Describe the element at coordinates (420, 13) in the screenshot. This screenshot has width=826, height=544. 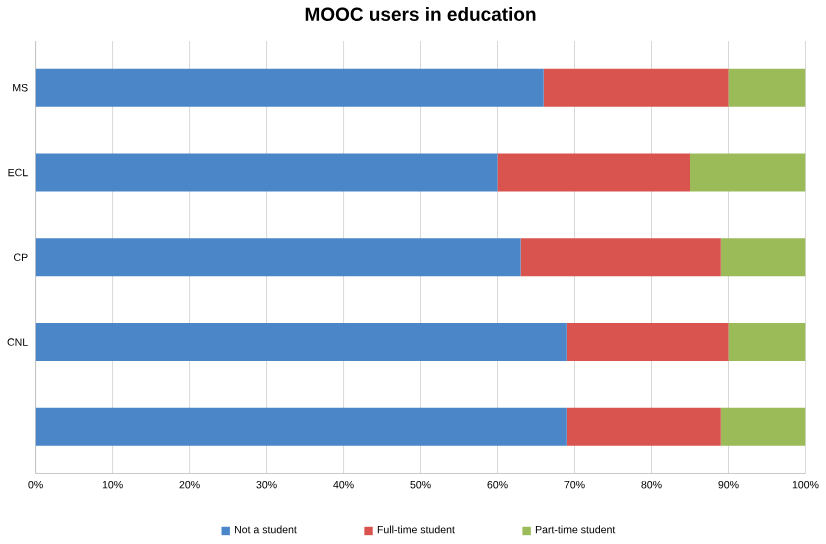
I see `chart-title: MOOC users in education` at that location.